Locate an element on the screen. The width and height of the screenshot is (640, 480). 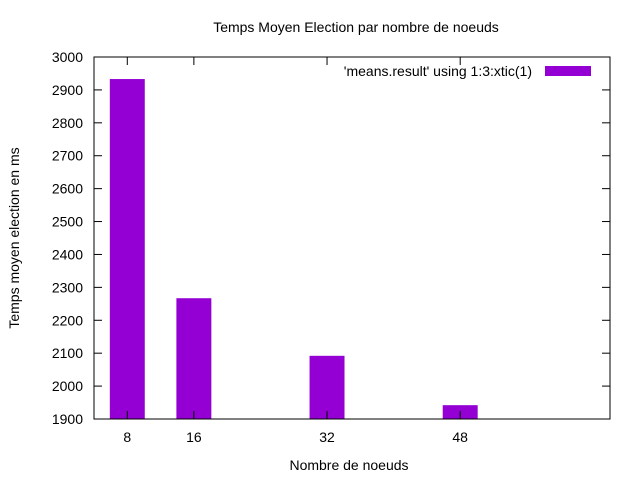
x-axis-label: Nombre de noeuds is located at coordinates (348, 465).